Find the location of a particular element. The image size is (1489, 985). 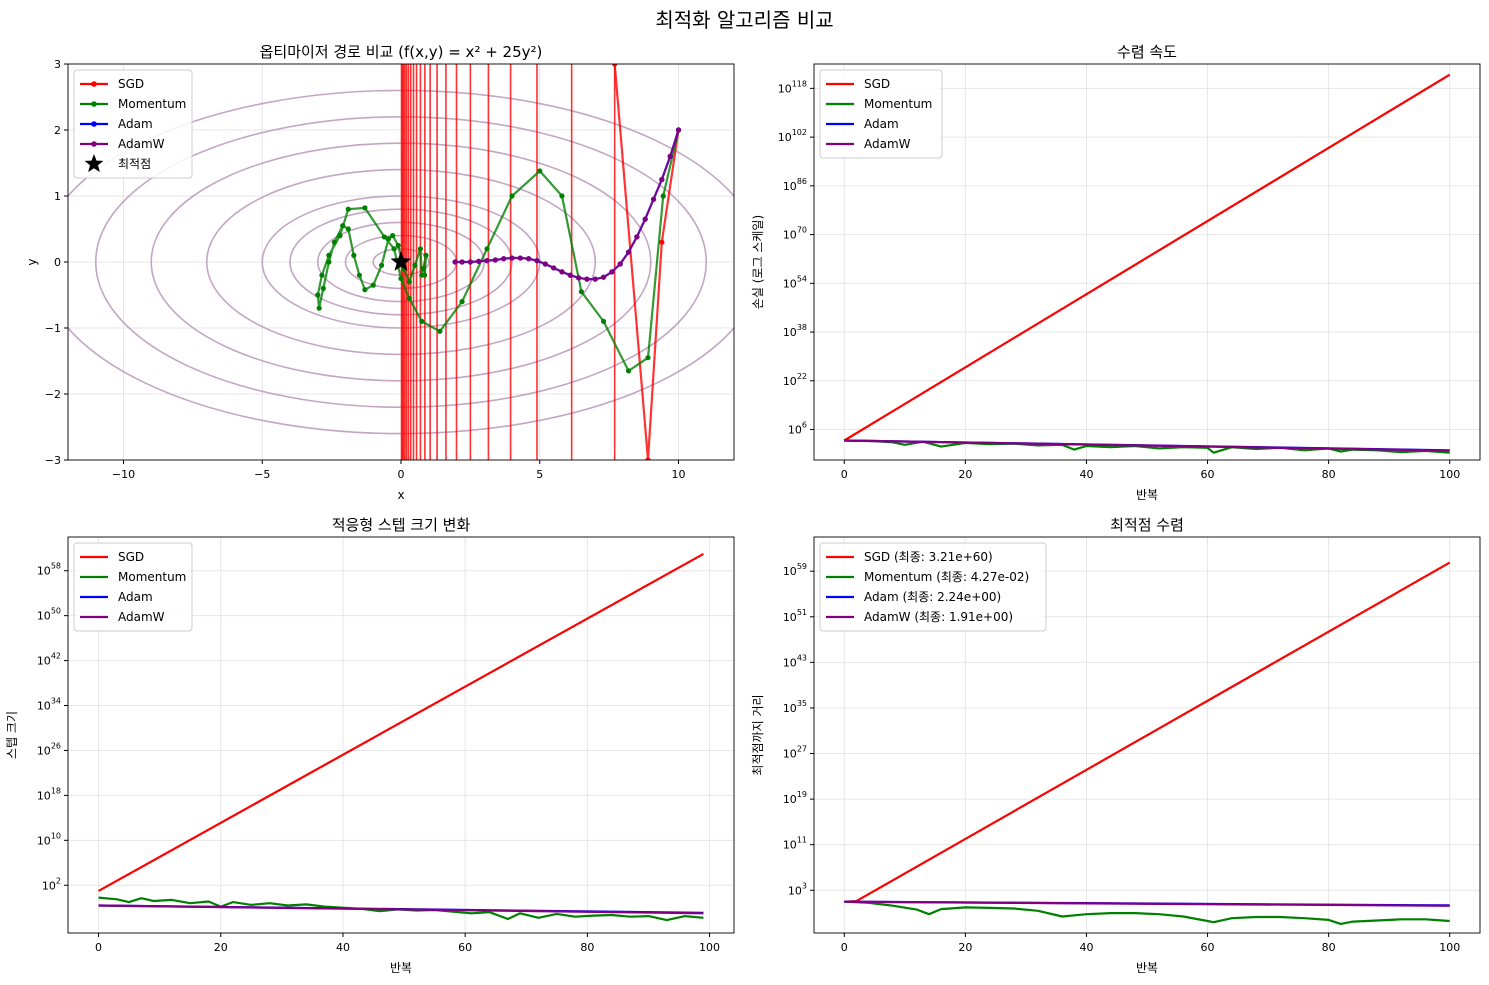

y-tick-label: 1018 is located at coordinates (49, 794).